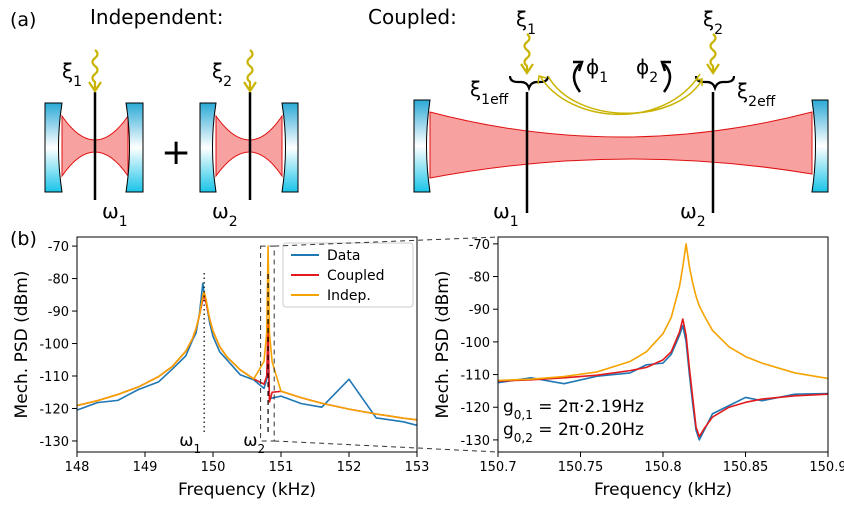 The height and width of the screenshot is (505, 844). What do you see at coordinates (356, 276) in the screenshot?
I see `legend-label: Coupled` at bounding box center [356, 276].